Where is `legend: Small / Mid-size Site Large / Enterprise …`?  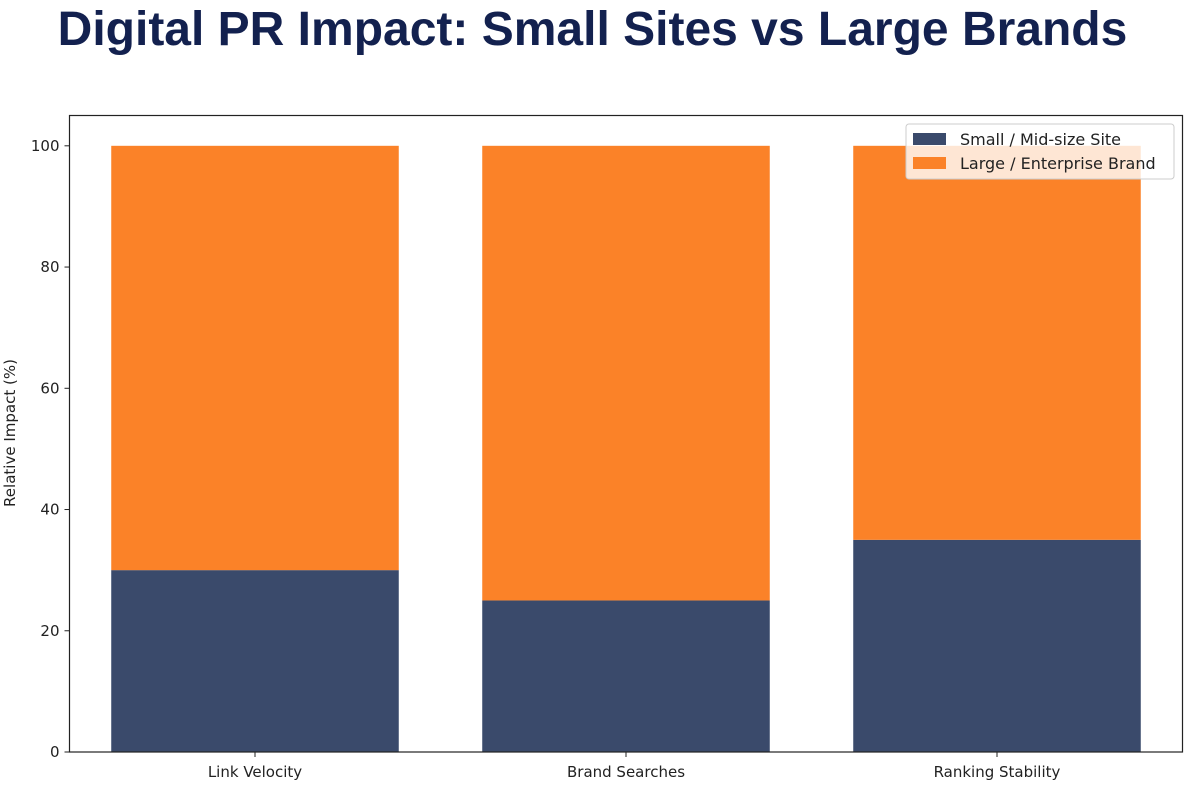
legend: Small / Mid-size Site Large / Enterprise … is located at coordinates (1040, 151).